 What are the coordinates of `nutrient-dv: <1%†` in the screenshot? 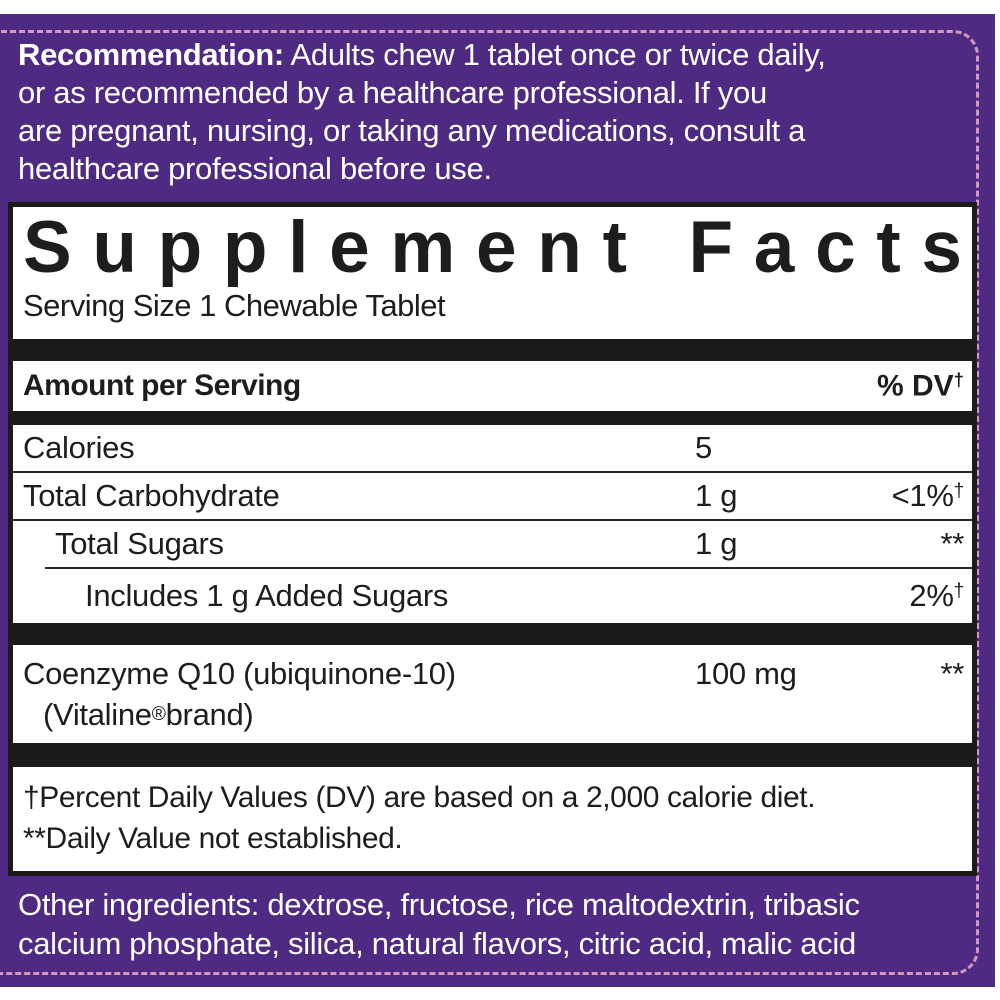 It's located at (928, 496).